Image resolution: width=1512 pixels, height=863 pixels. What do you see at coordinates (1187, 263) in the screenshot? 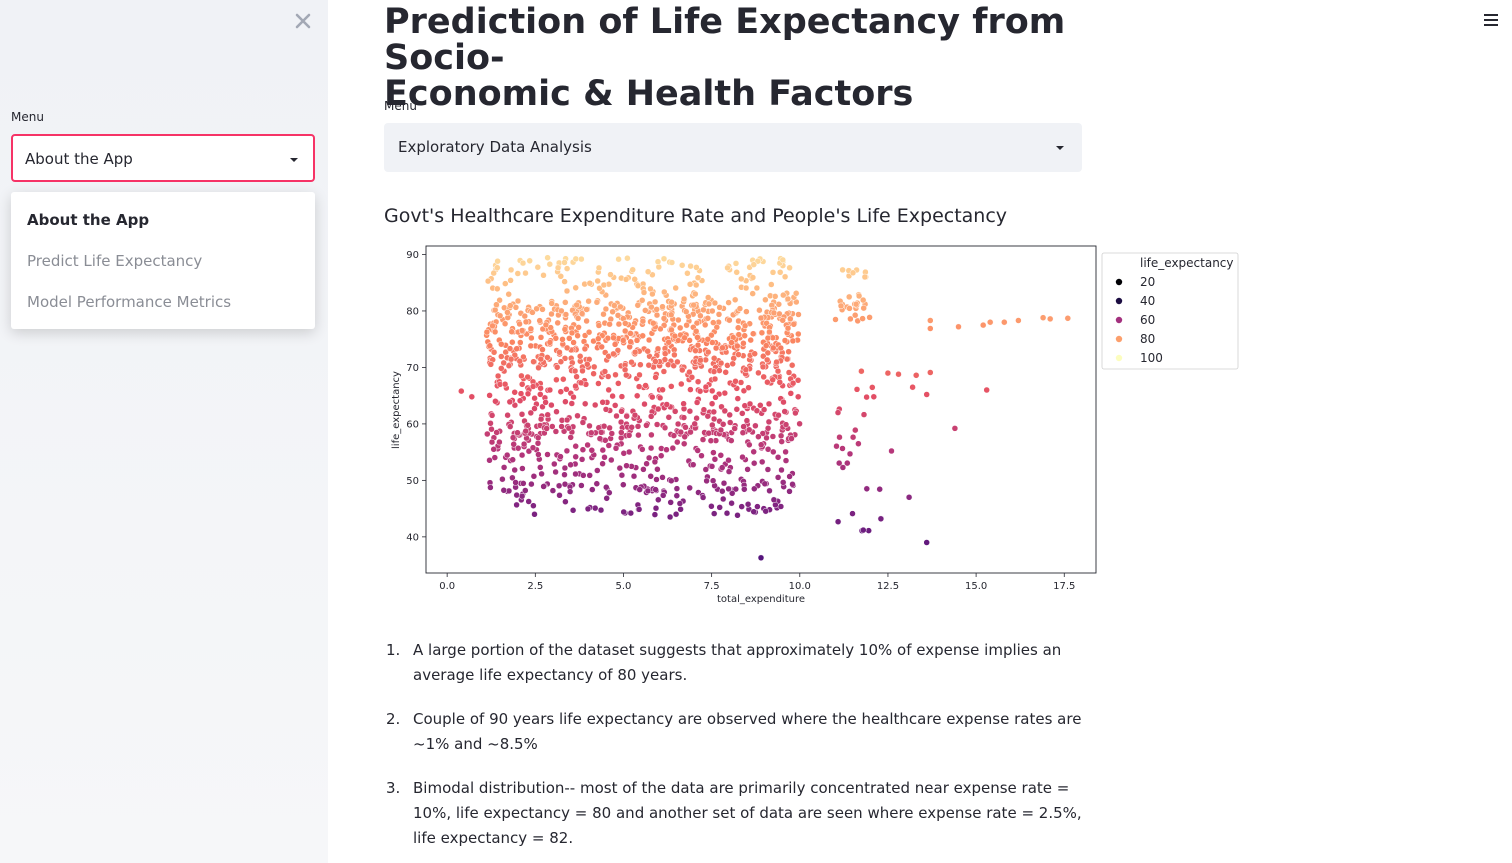
I see `legend-title: life_expectancy` at bounding box center [1187, 263].